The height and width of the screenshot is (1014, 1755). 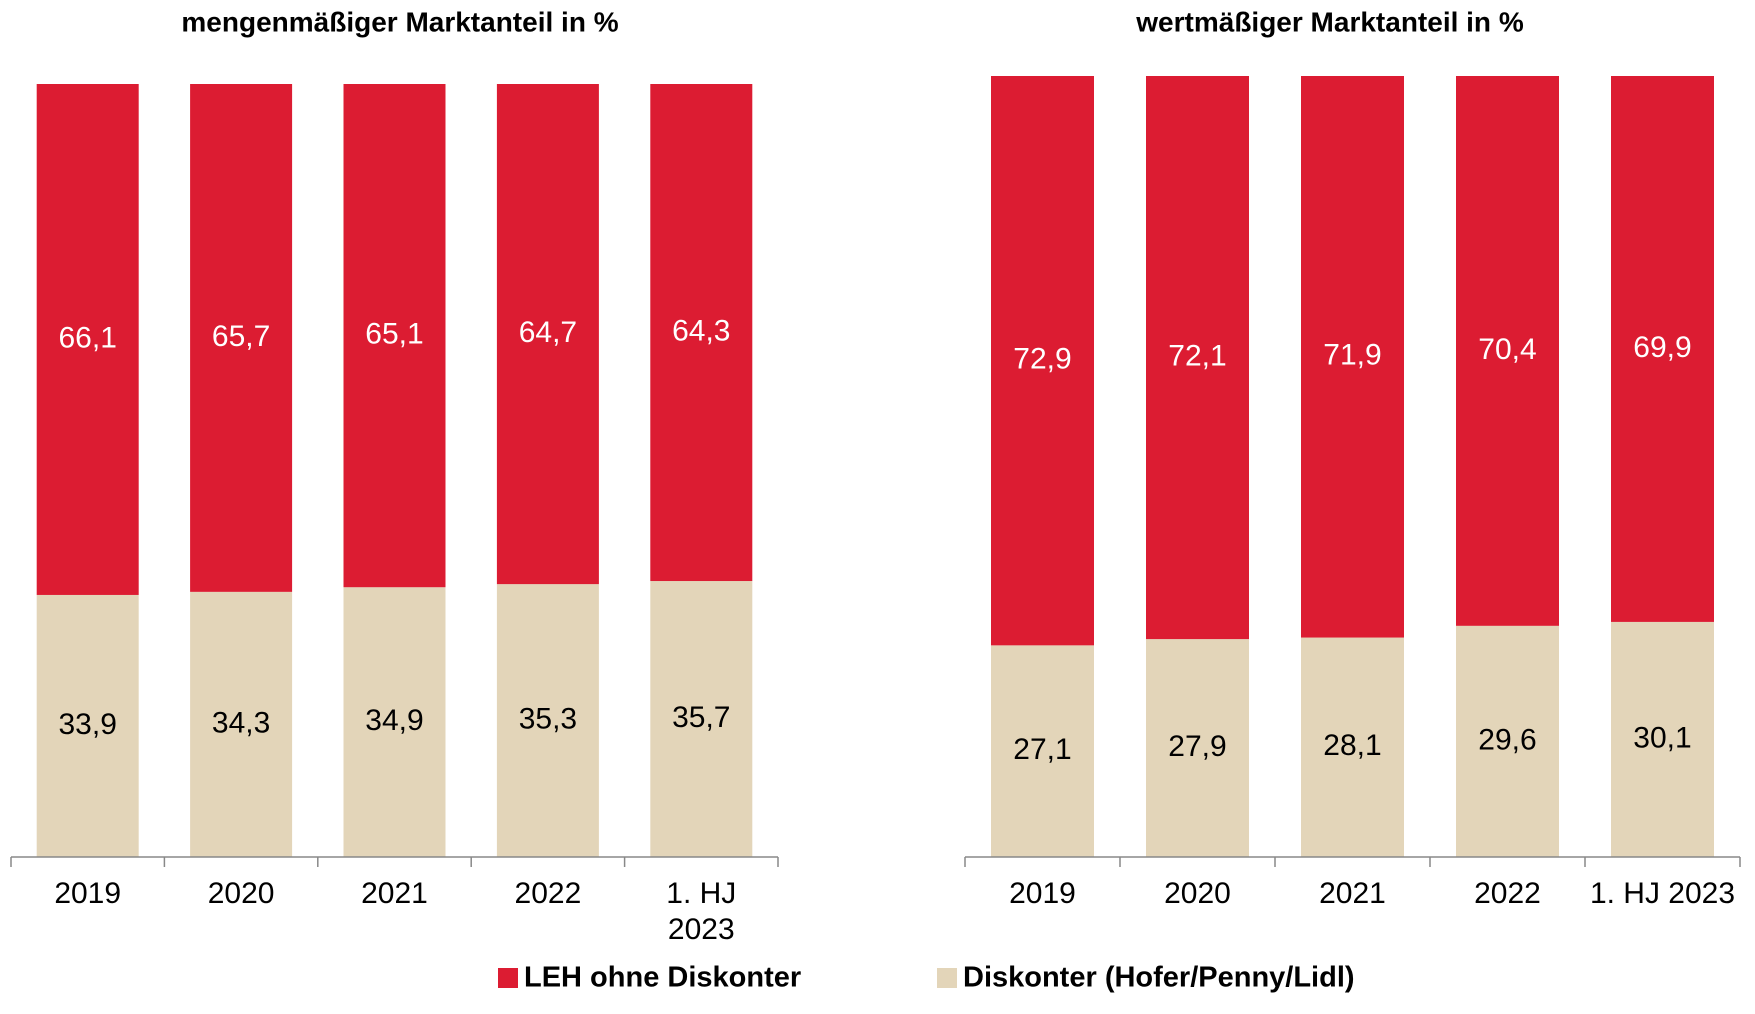 I want to click on data-label: 70,4, so click(x=1507, y=349).